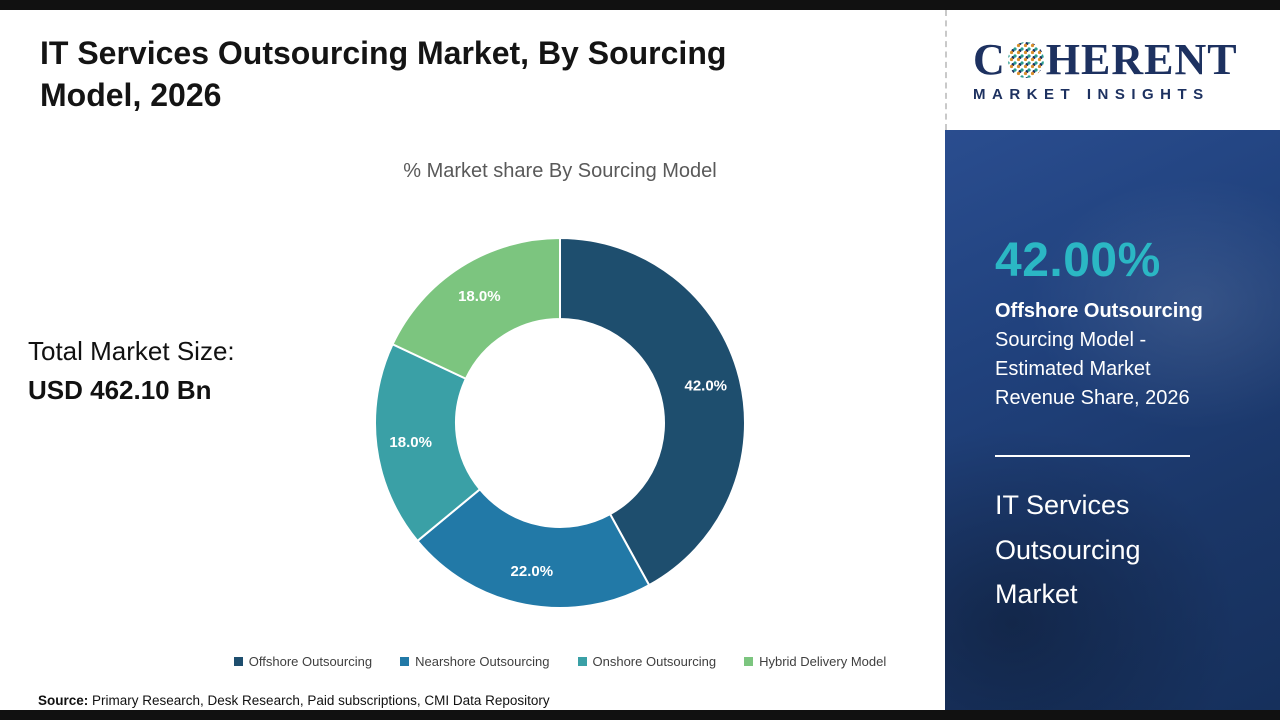  What do you see at coordinates (989, 59) in the screenshot?
I see `brand-letter-c: C` at bounding box center [989, 59].